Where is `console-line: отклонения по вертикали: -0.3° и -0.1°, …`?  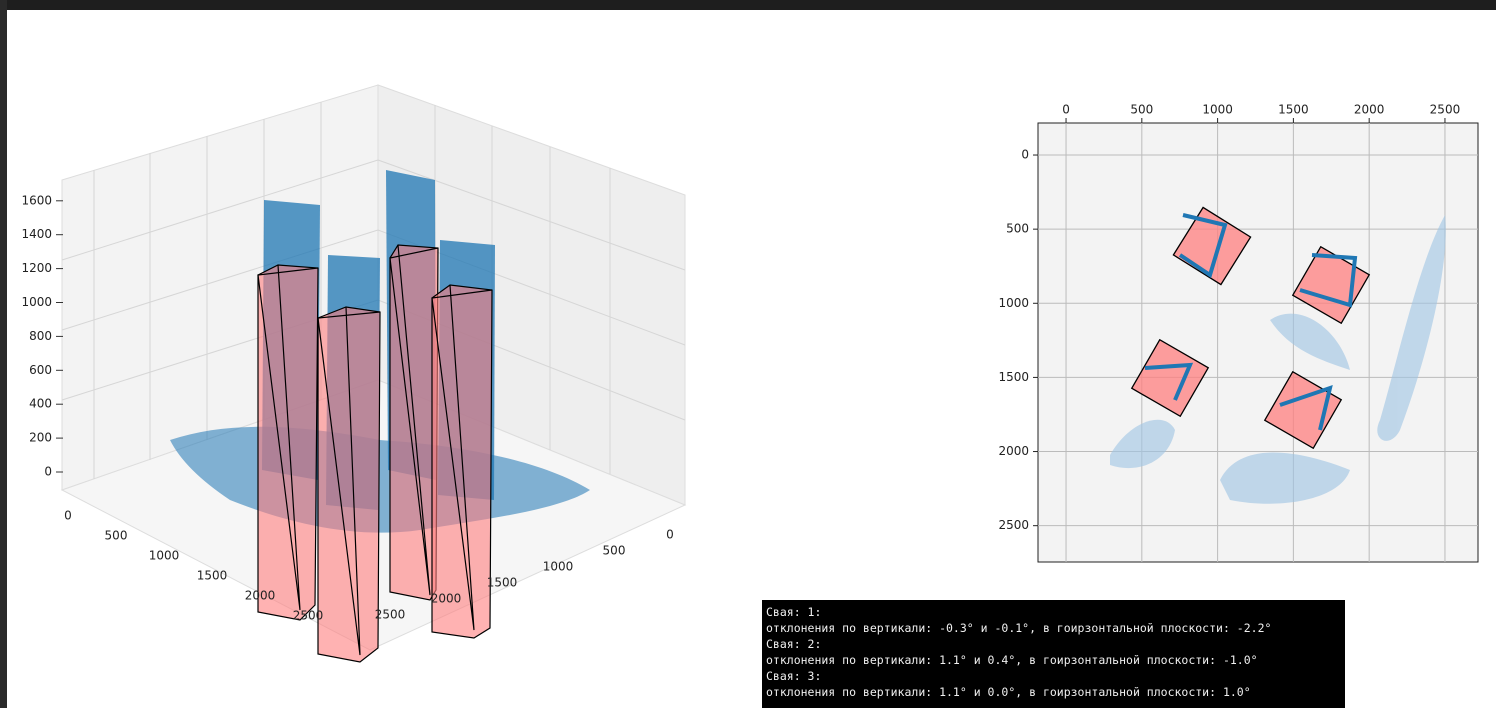 console-line: отклонения по вертикали: -0.3° и -0.1°, … is located at coordinates (1019, 628).